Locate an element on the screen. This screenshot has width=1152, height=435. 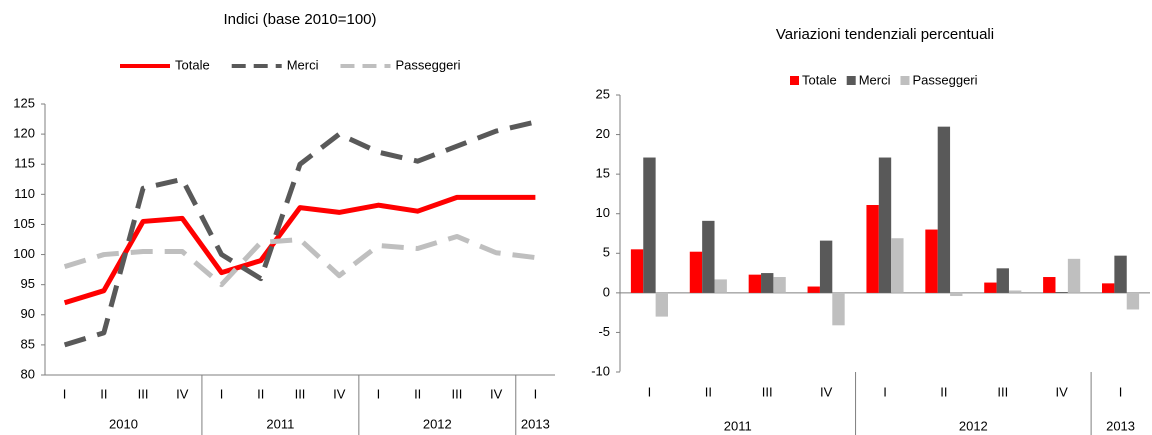
y-tick-label: 10 is located at coordinates (603, 212).